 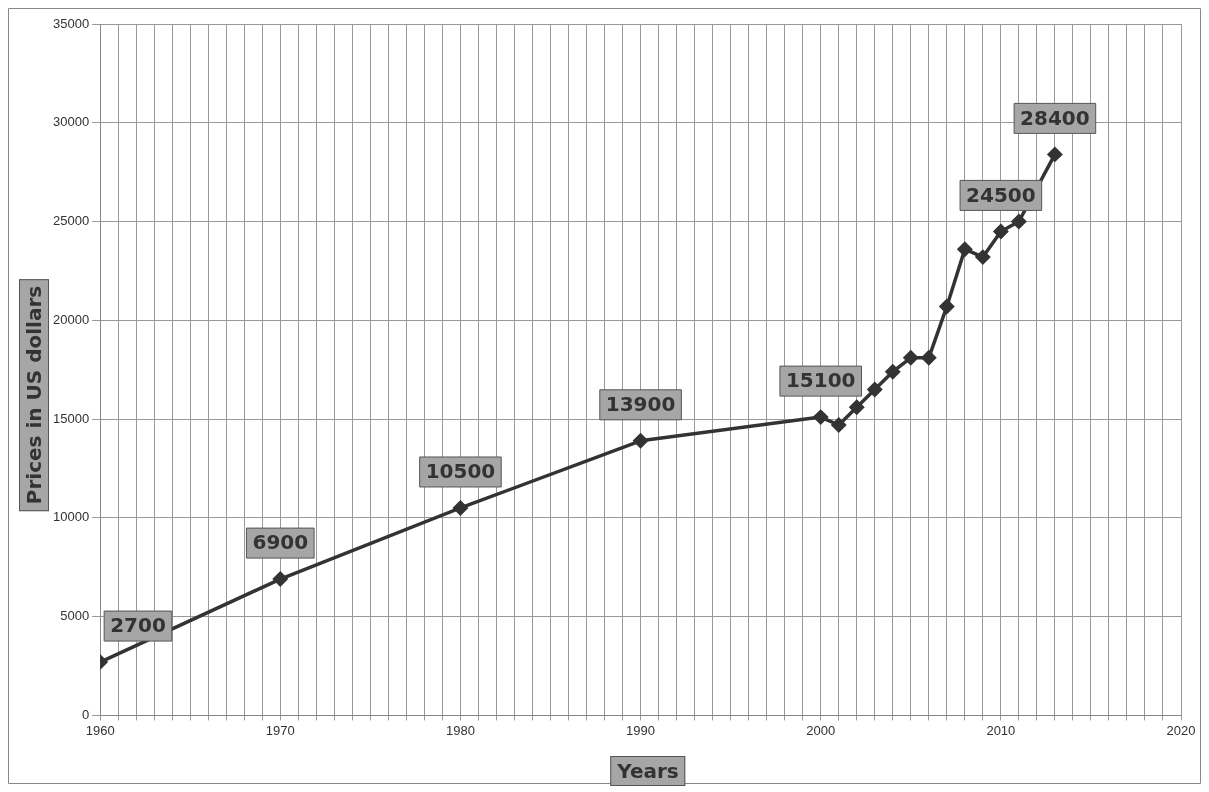 I want to click on data-label: 6900, so click(x=280, y=542).